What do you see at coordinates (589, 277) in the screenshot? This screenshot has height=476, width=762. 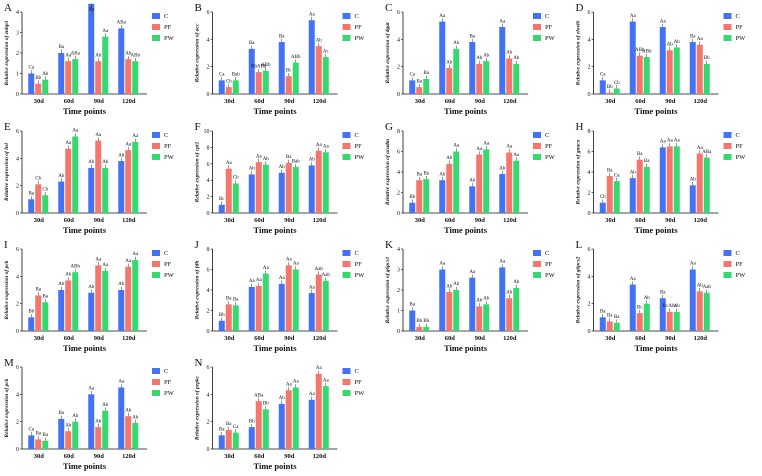 I see `y-tick-label: 4` at bounding box center [589, 277].